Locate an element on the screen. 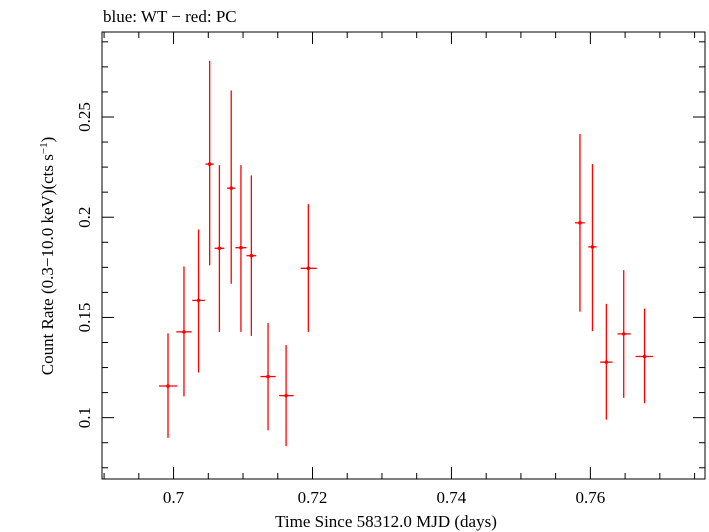 This screenshot has width=709, height=532. x-tick-label: 0.7 is located at coordinates (174, 497).